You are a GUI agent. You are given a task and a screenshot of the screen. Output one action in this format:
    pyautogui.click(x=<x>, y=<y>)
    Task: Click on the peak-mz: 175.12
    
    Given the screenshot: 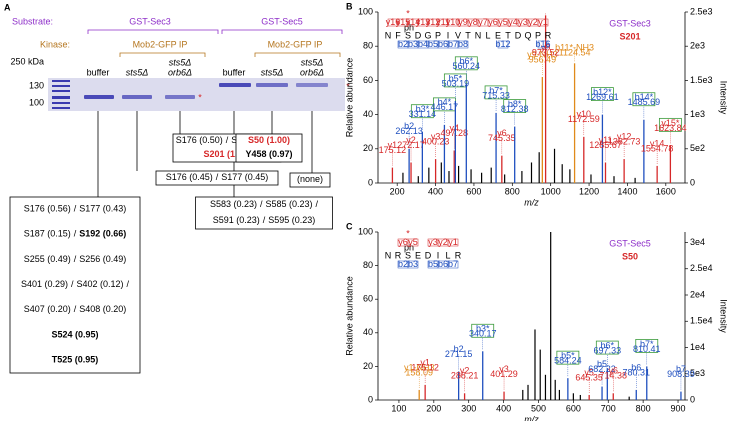 What is the action you would take?
    pyautogui.click(x=425, y=367)
    